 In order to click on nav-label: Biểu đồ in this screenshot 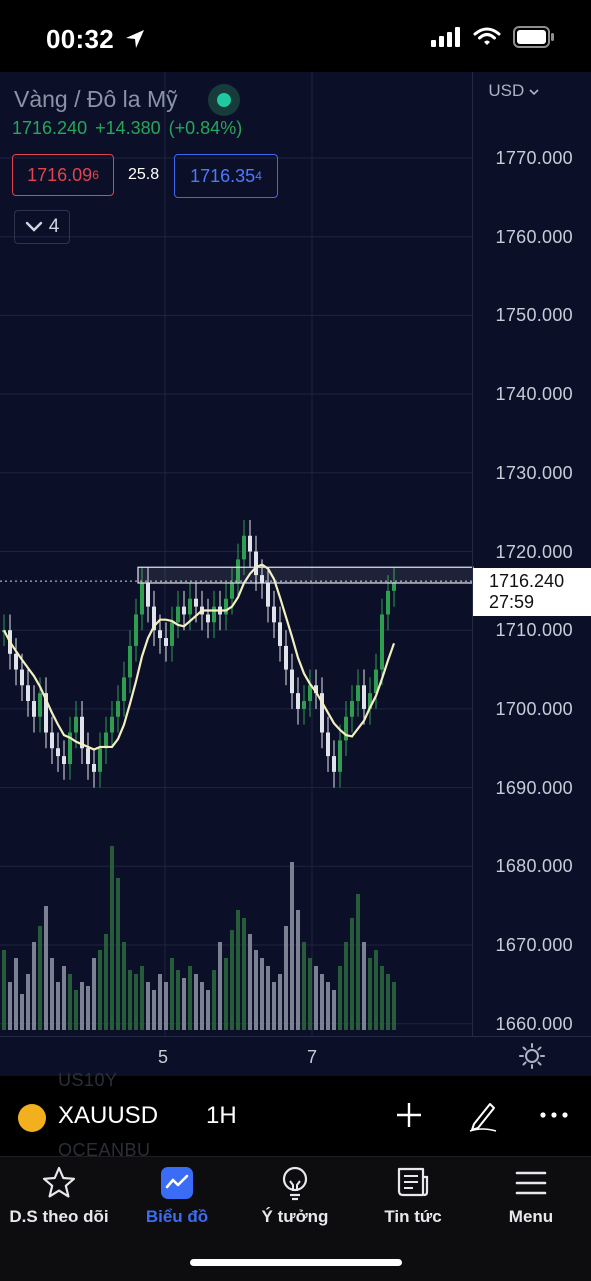, I will do `click(177, 1216)`.